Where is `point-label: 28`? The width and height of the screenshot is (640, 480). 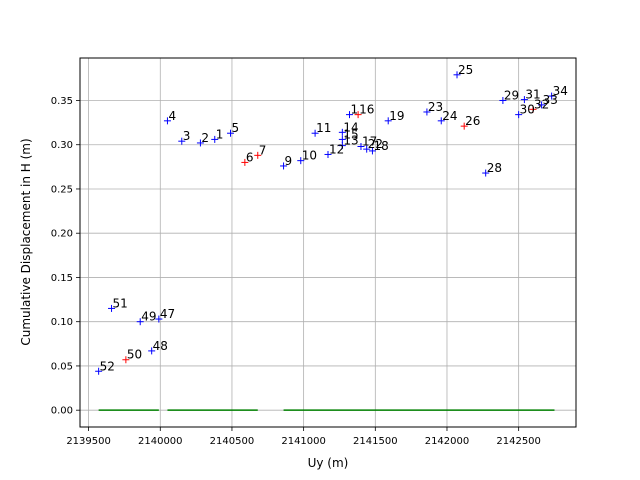 point-label: 28 is located at coordinates (494, 168).